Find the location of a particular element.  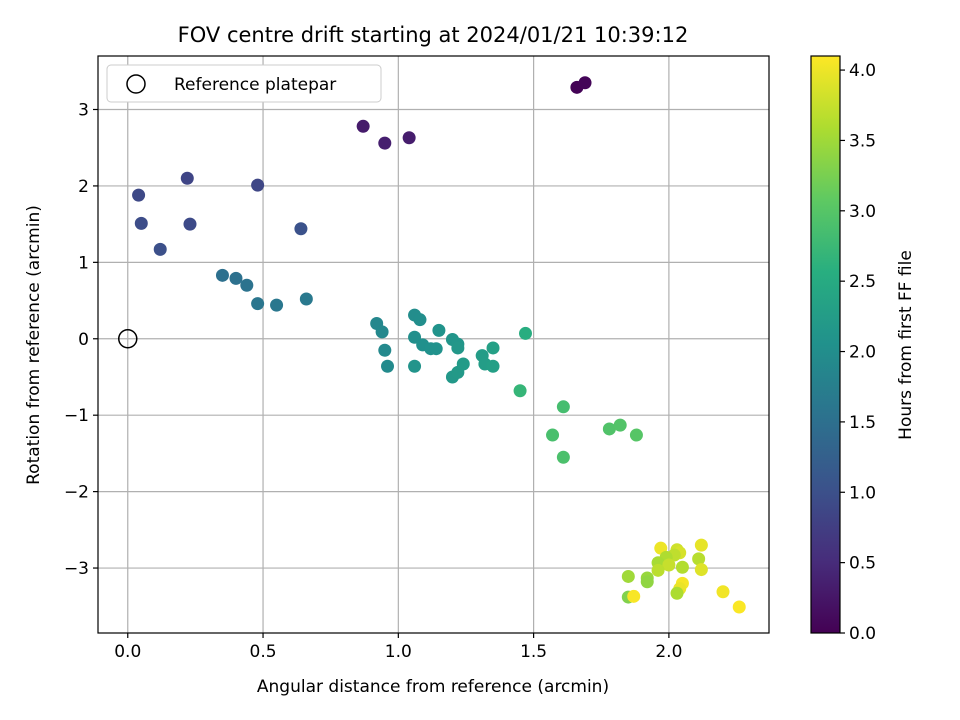

colorbar-tick-label: 3.0 is located at coordinates (862, 212).